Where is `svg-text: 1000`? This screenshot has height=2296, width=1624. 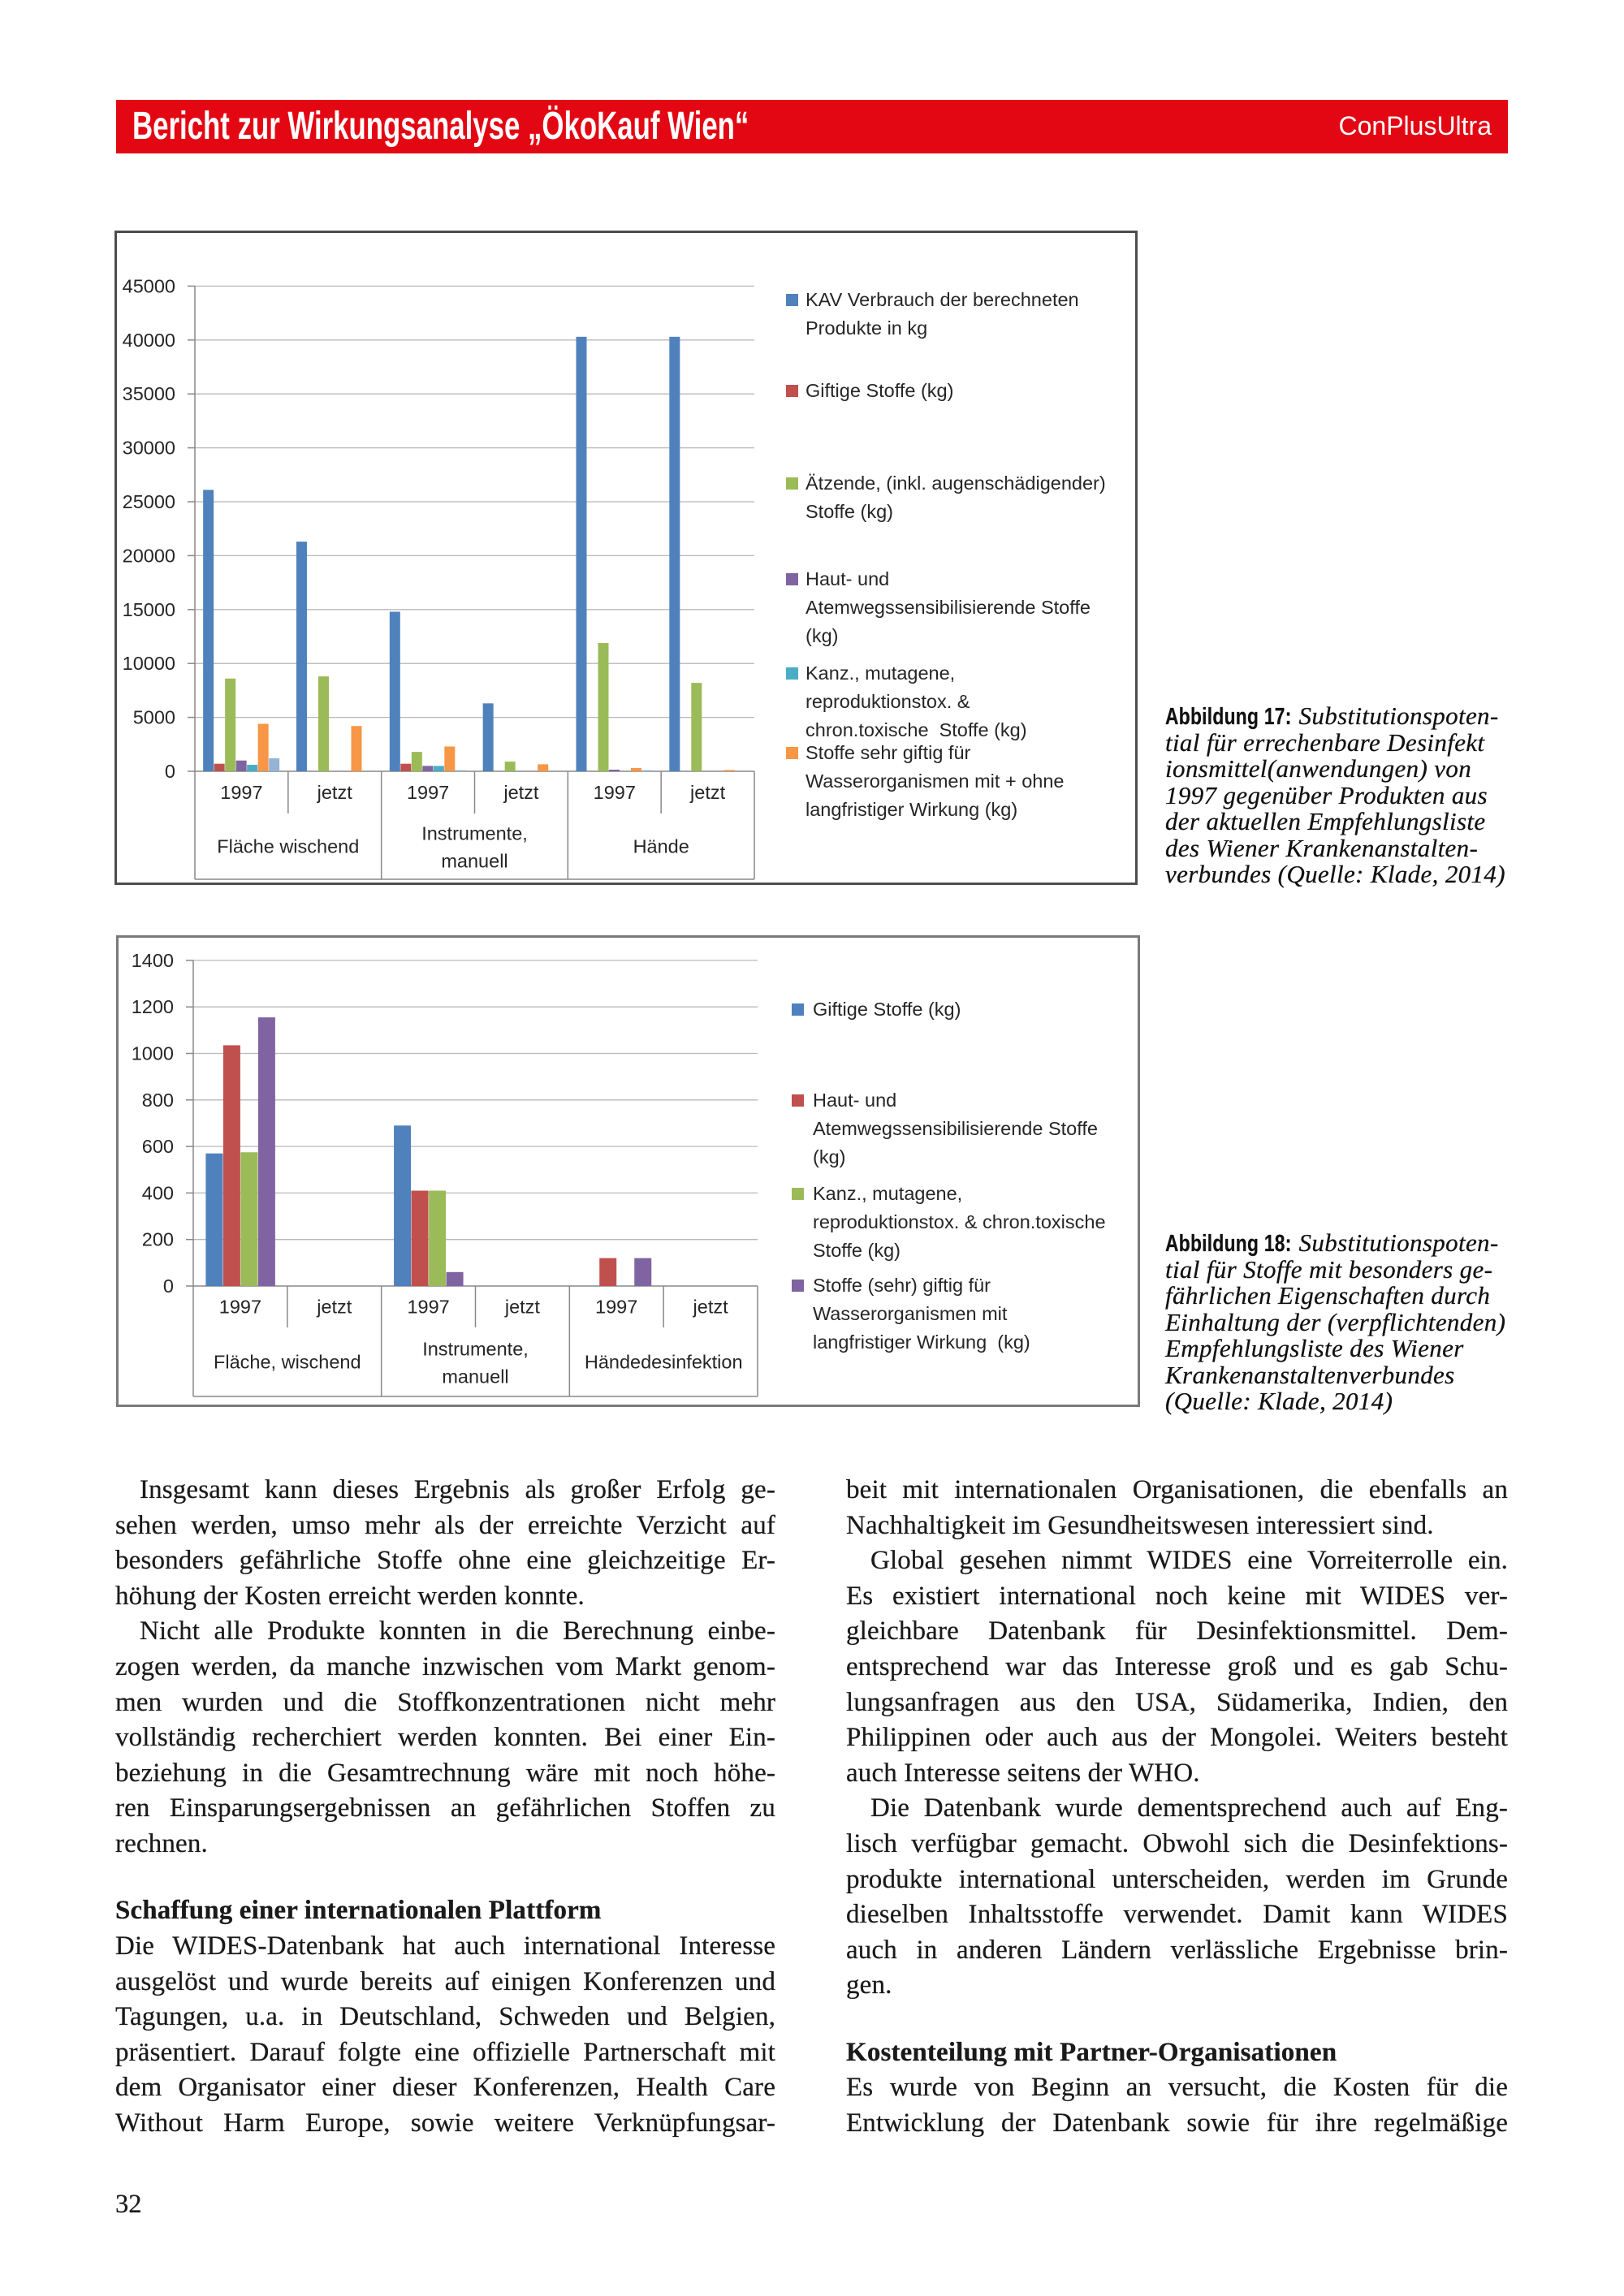 svg-text: 1000 is located at coordinates (153, 1053).